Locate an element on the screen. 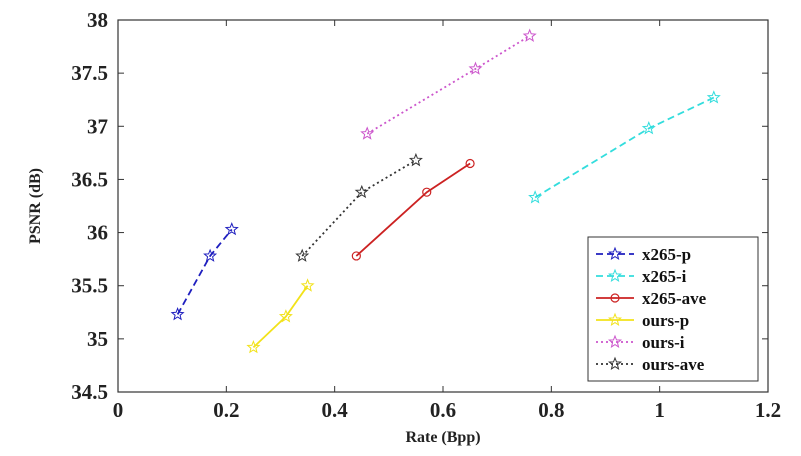  series-line-ours-p is located at coordinates (280, 317).